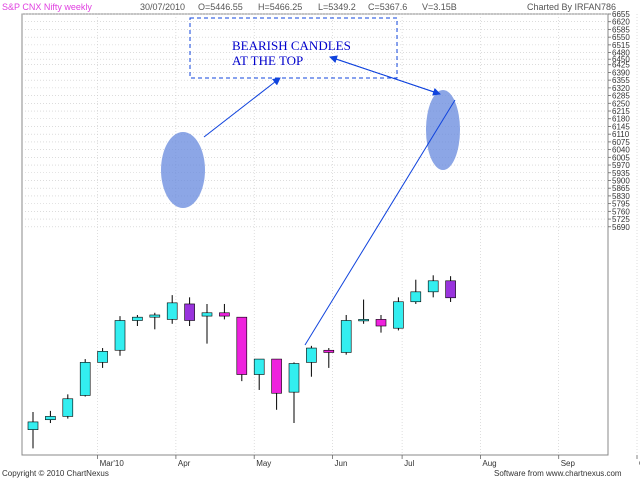 This screenshot has height=480, width=640. What do you see at coordinates (621, 22) in the screenshot?
I see `y-tick-label: 6620` at bounding box center [621, 22].